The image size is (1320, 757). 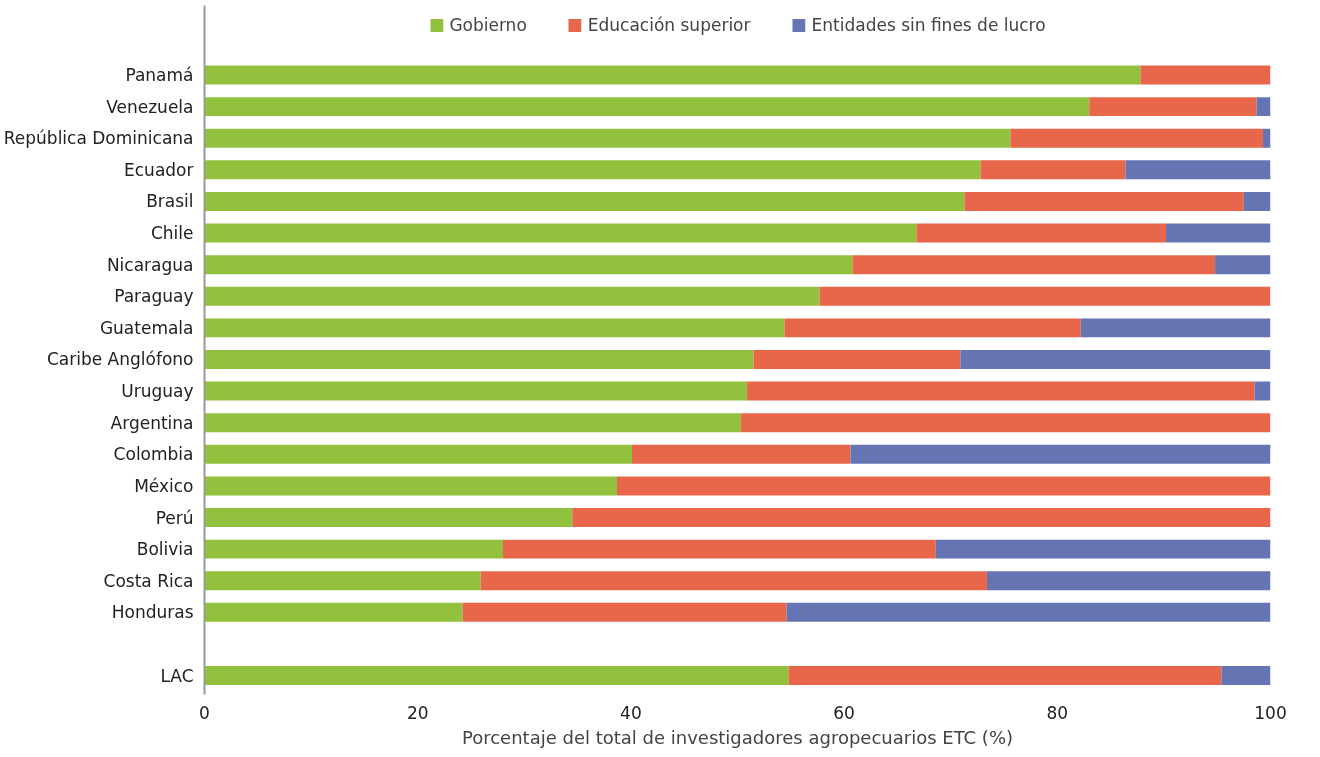 What do you see at coordinates (165, 549) in the screenshot?
I see `y-tick-label: Bolivia` at bounding box center [165, 549].